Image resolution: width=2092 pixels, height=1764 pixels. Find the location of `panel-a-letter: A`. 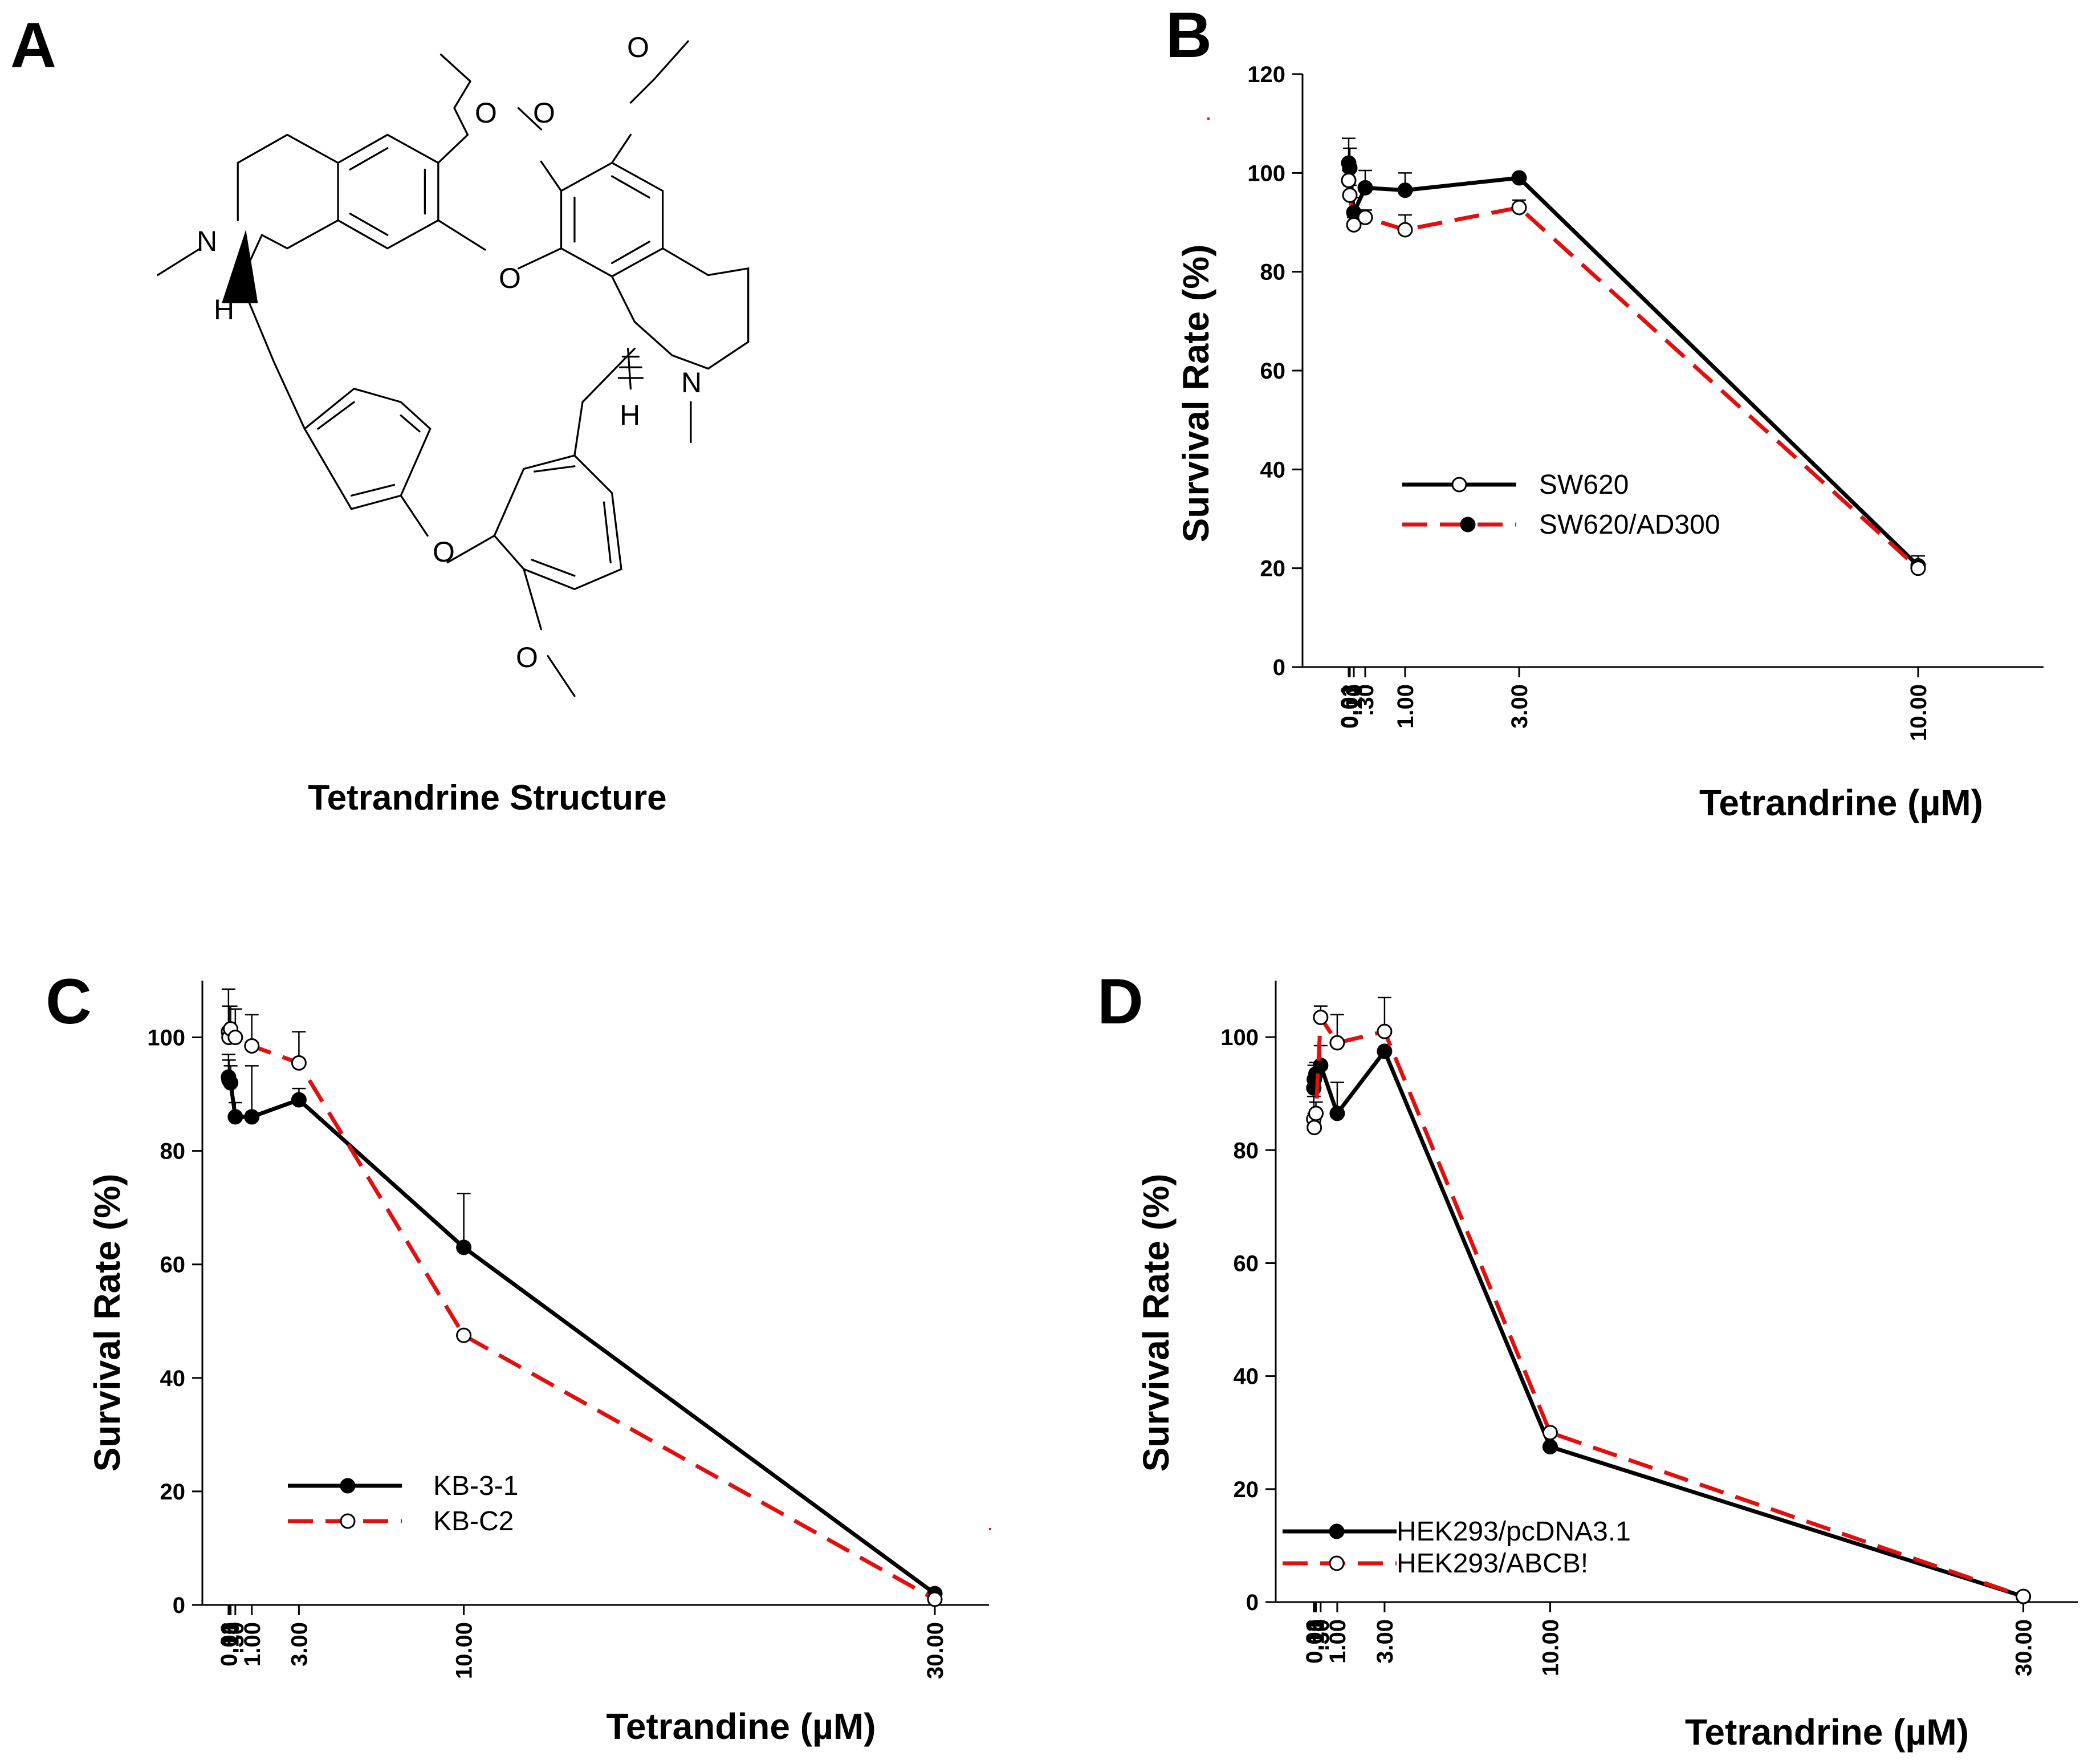

panel-a-letter: A is located at coordinates (33, 45).